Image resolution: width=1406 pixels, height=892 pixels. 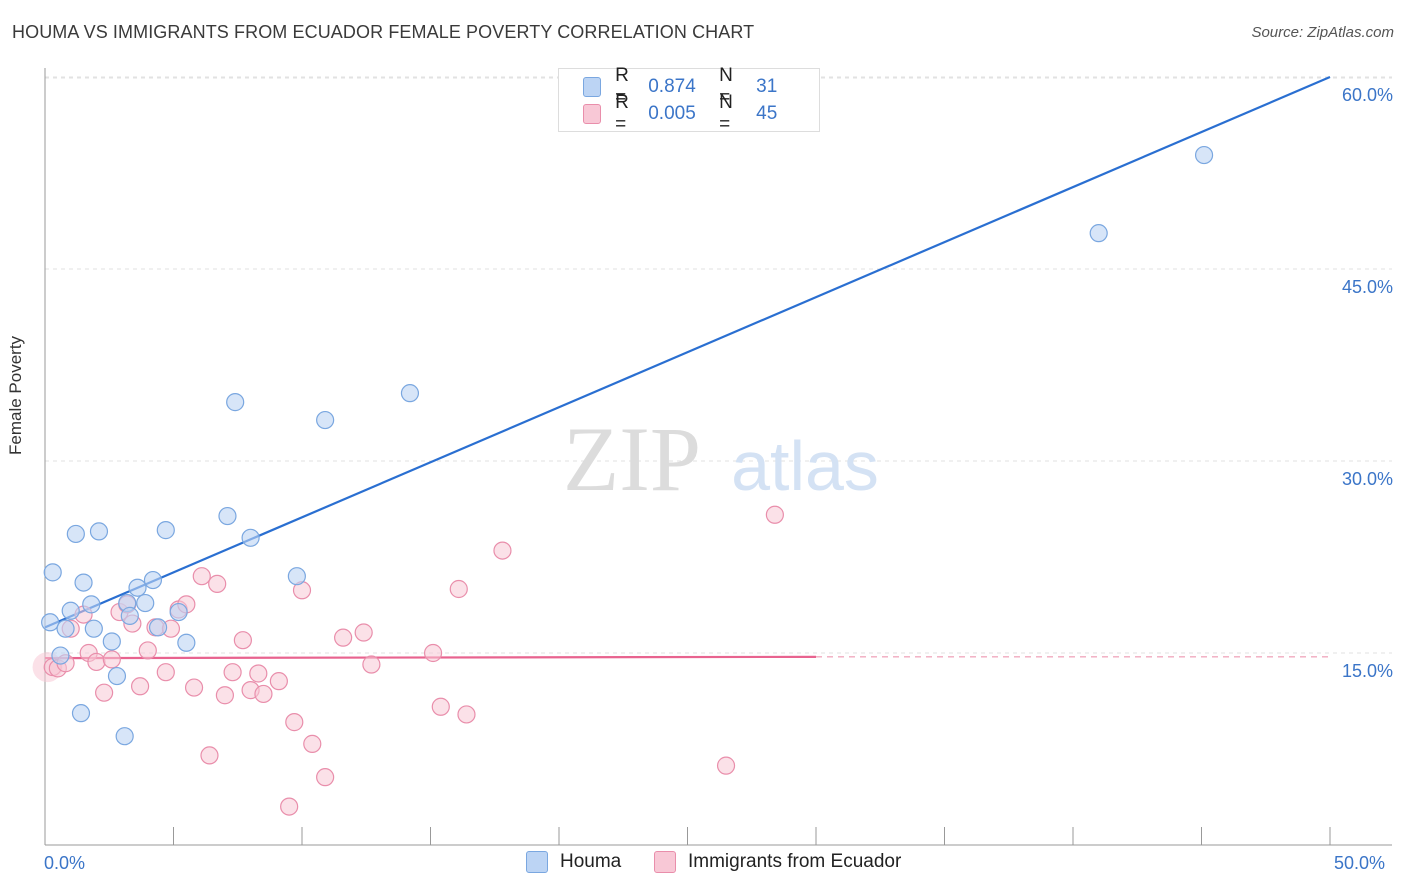 What do you see at coordinates (1367, 479) in the screenshot?
I see `y-tick-label: 30.0%` at bounding box center [1367, 479].